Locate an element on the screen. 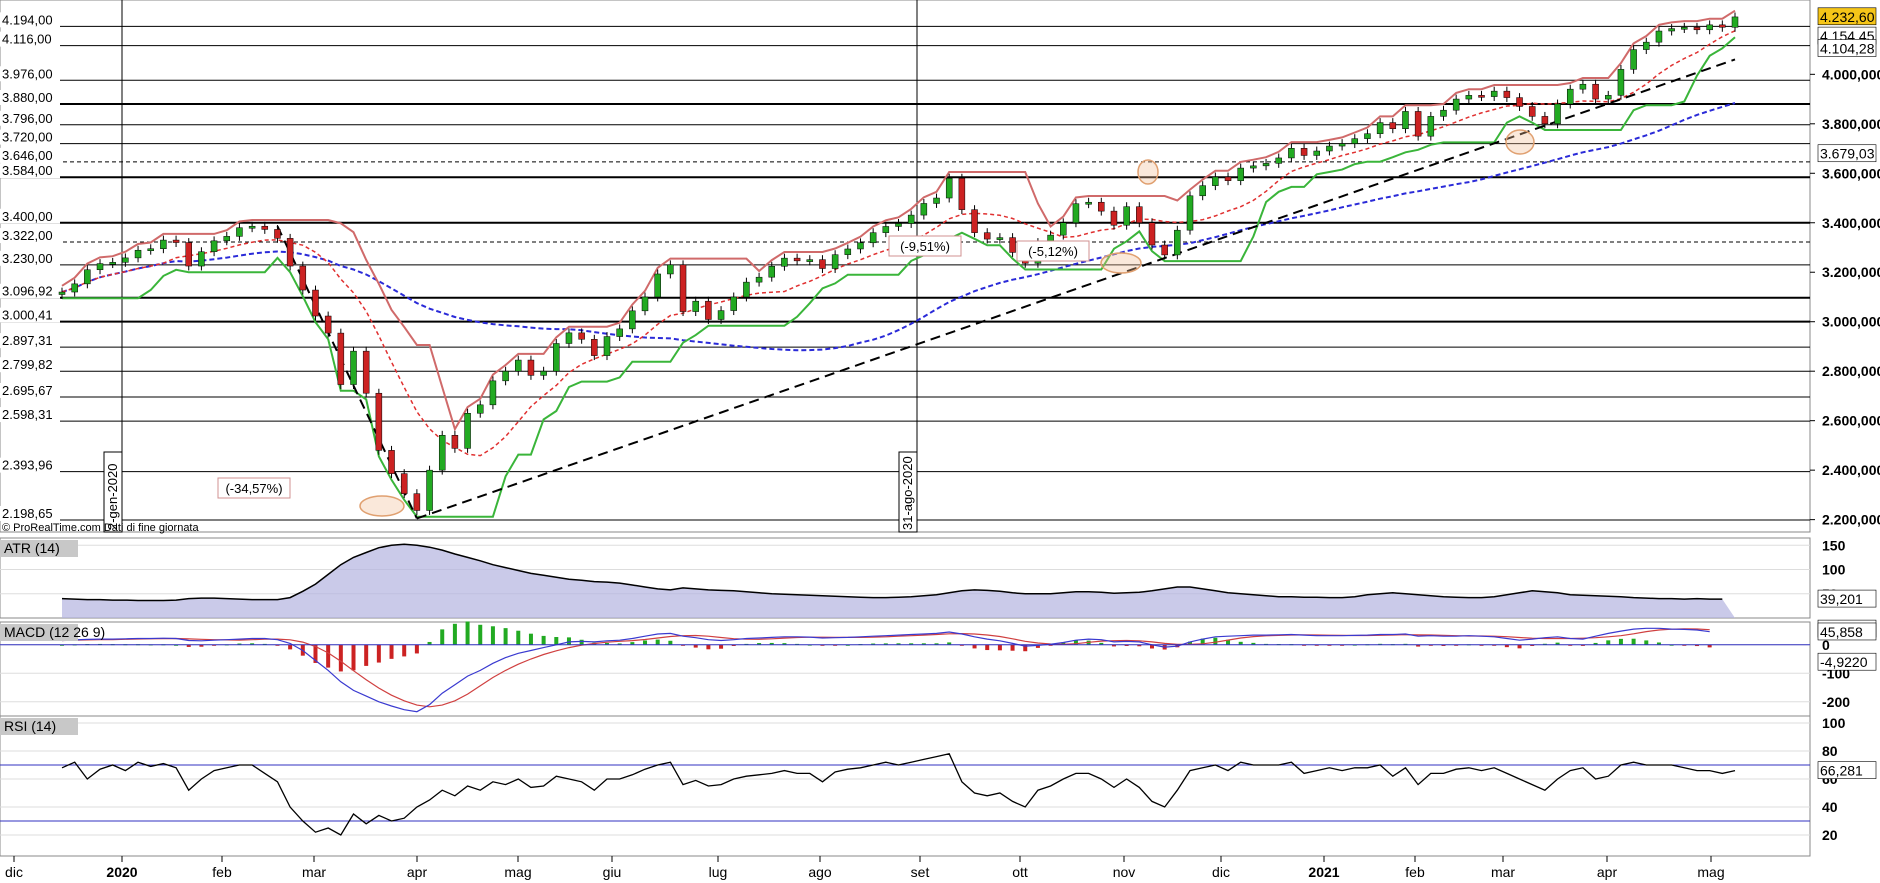 This screenshot has height=883, width=1880. indicator-title: ATR (14) is located at coordinates (32, 548).